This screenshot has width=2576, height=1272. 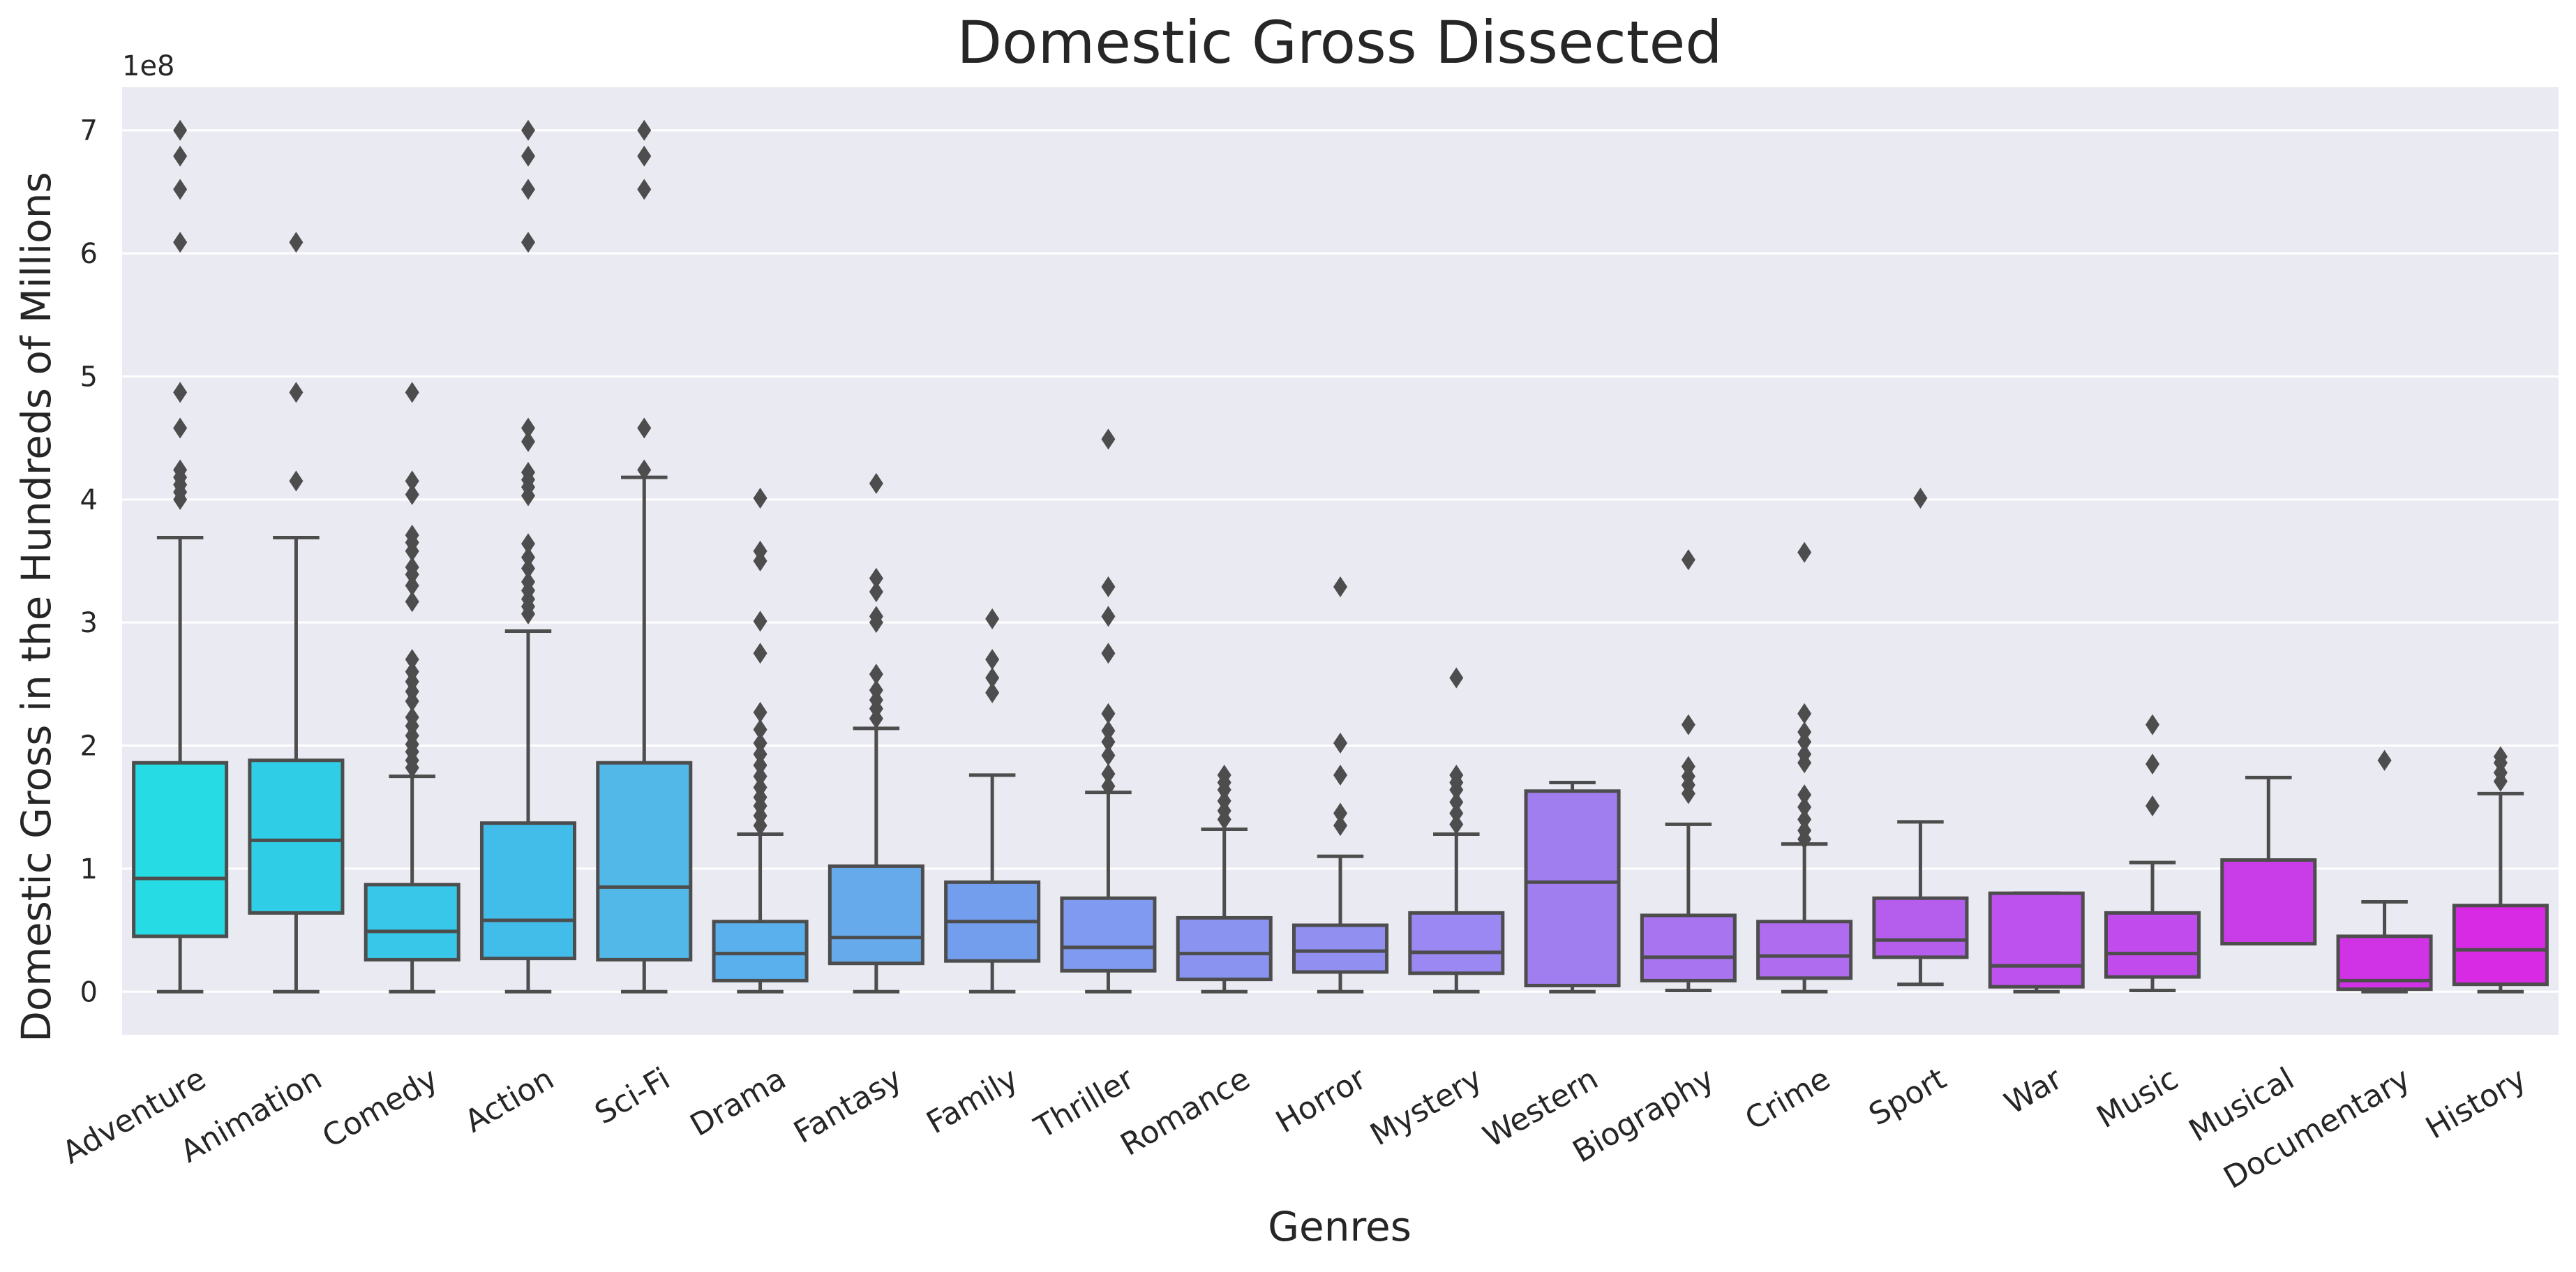 I want to click on box-biography, so click(x=1688, y=771).